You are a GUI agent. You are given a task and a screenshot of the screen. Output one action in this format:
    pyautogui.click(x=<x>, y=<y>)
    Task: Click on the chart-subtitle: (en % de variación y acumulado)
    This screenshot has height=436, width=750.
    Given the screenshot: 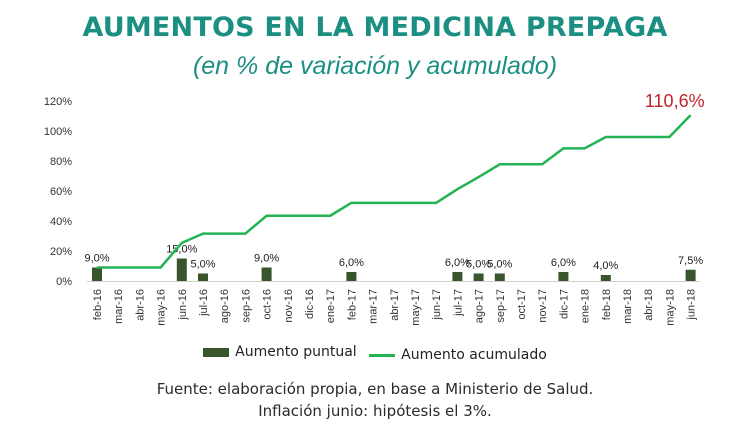 What is the action you would take?
    pyautogui.click(x=375, y=66)
    